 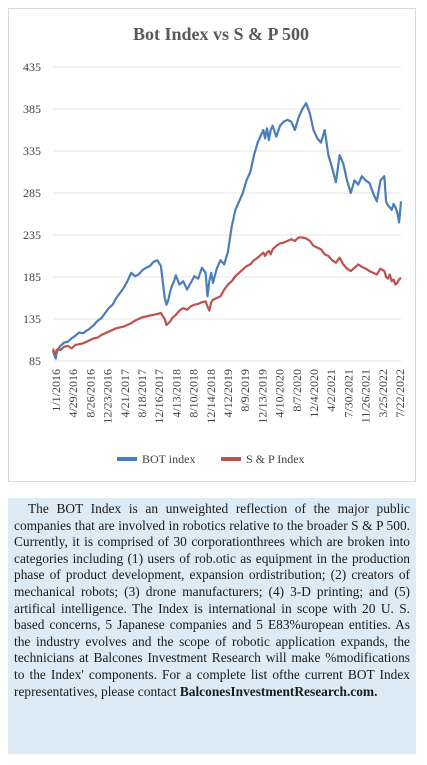 What do you see at coordinates (245, 390) in the screenshot?
I see `x-tick-label: 8/9/2019` at bounding box center [245, 390].